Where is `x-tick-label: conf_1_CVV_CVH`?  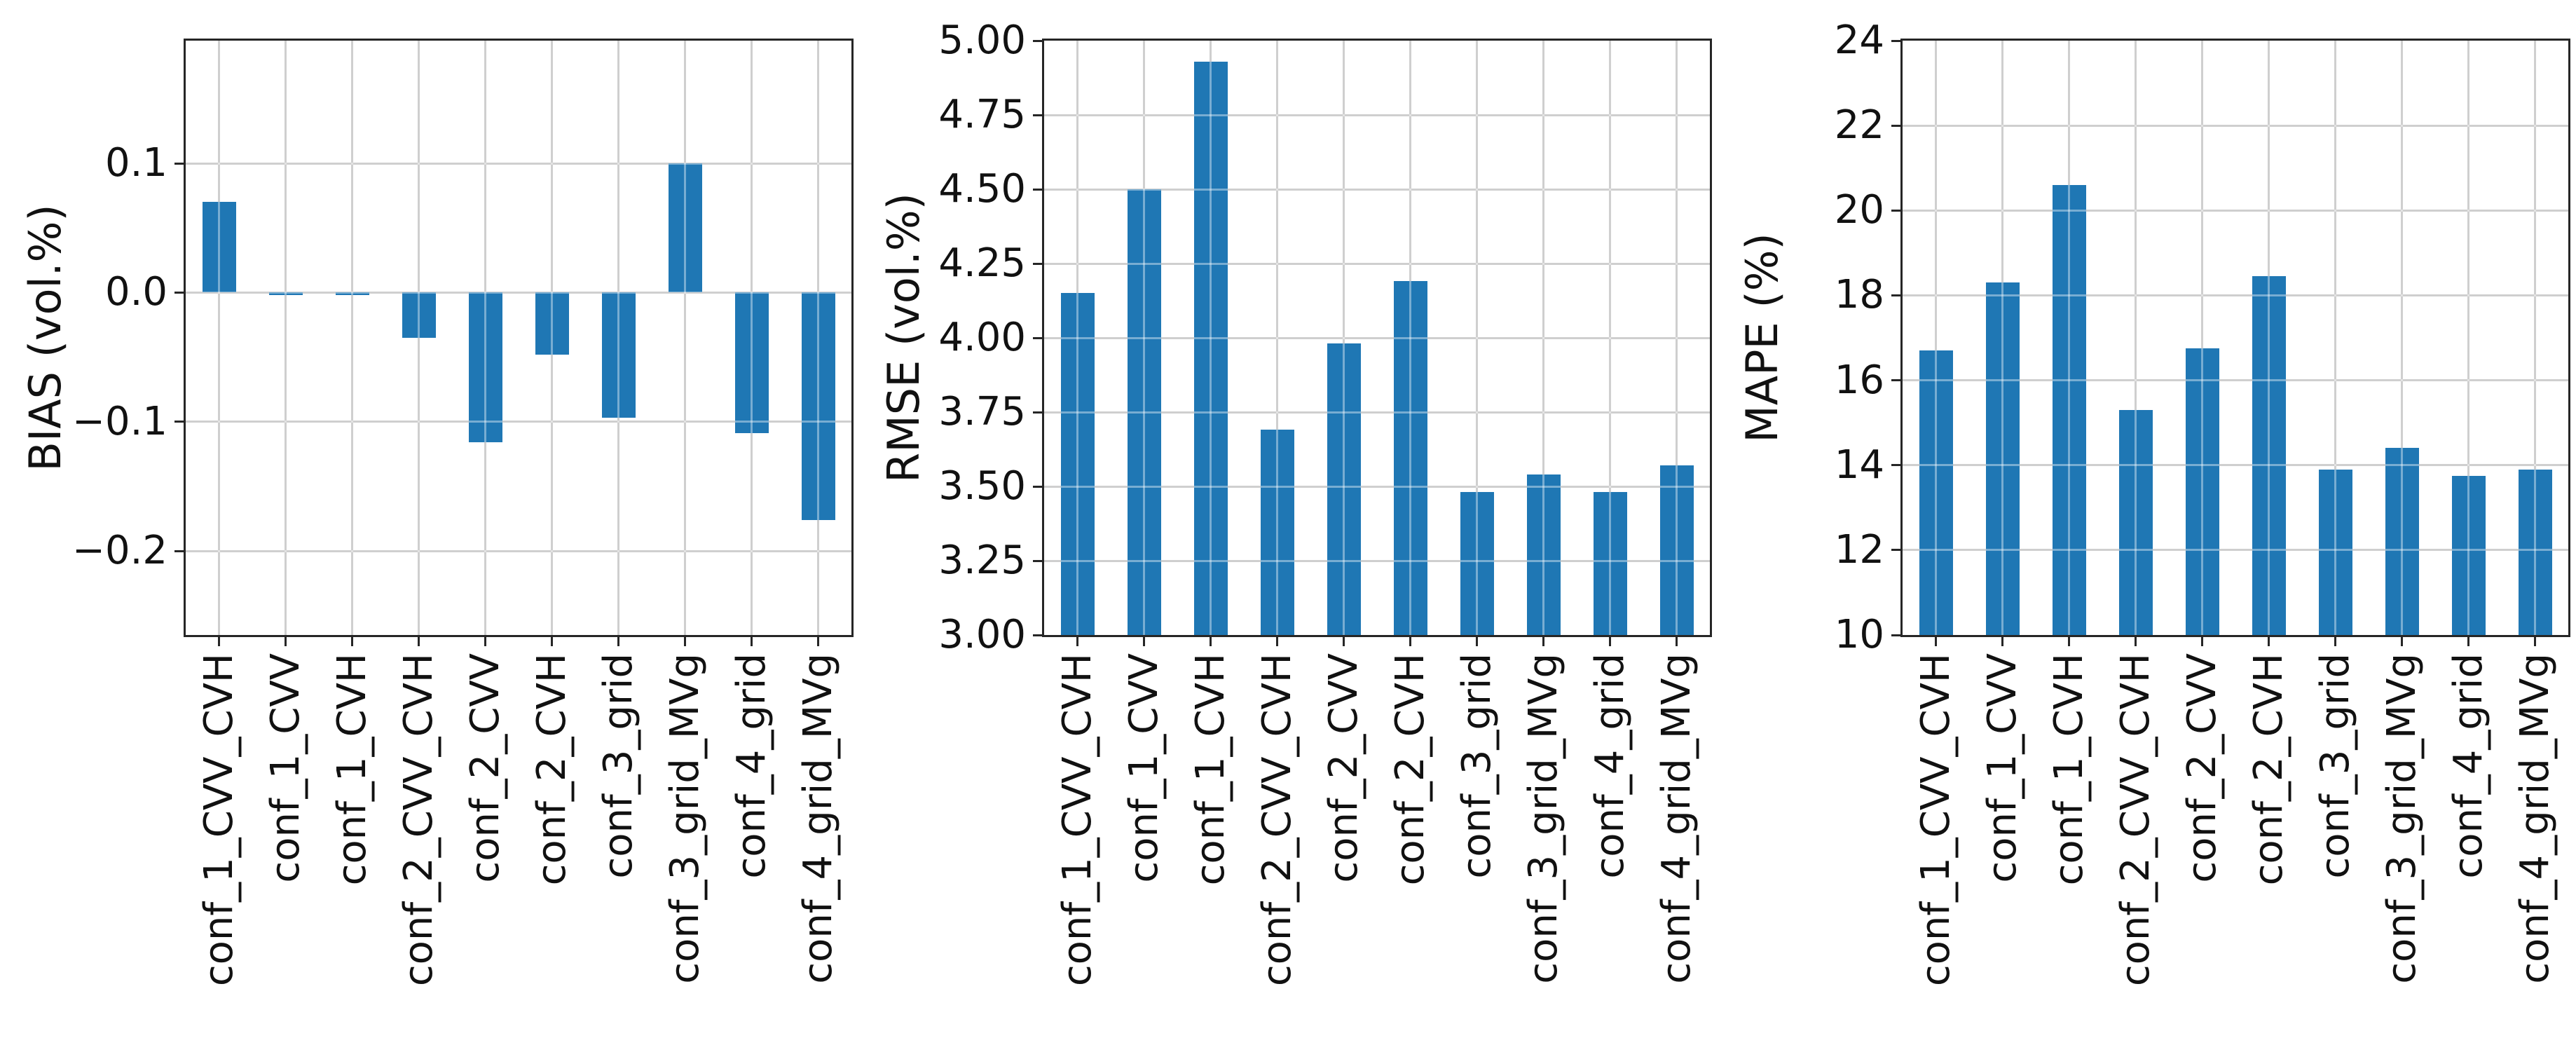 x-tick-label: conf_1_CVV_CVH is located at coordinates (219, 820).